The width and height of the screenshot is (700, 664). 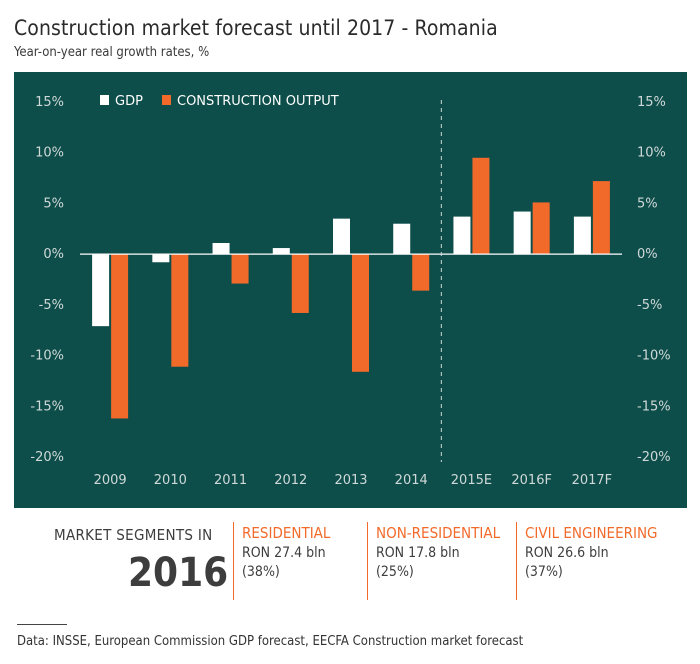 What do you see at coordinates (651, 102) in the screenshot?
I see `y-tick-label-right: 15%` at bounding box center [651, 102].